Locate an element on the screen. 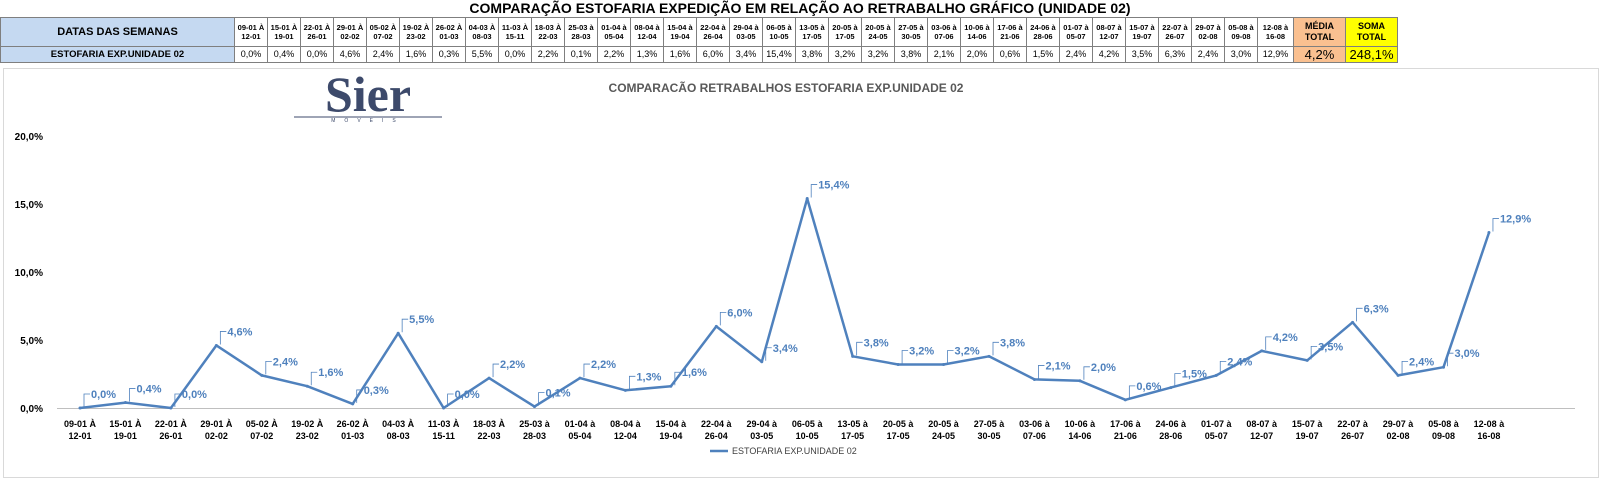 The width and height of the screenshot is (1600, 478). week-value: 0,0% is located at coordinates (251, 54).